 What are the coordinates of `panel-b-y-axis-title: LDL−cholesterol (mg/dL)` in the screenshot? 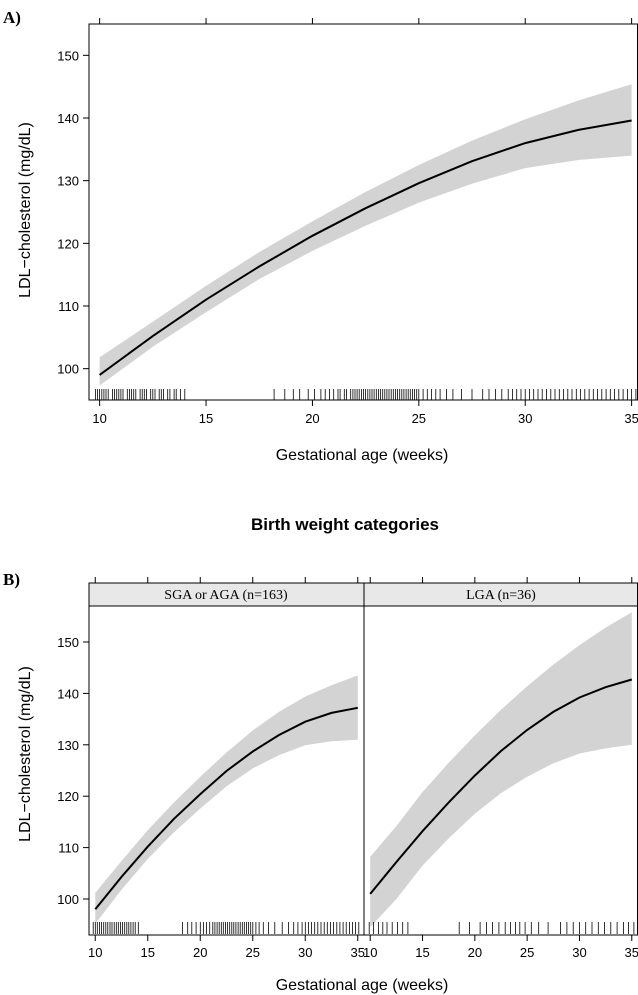 It's located at (25, 754).